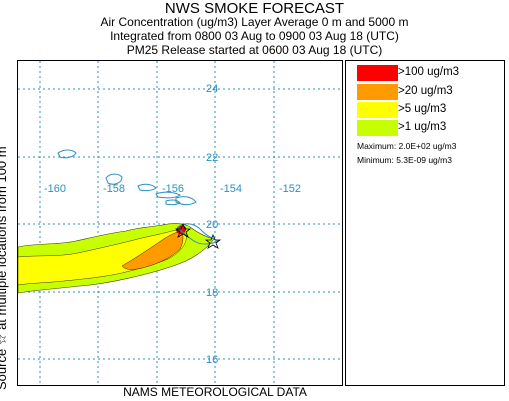  I want to click on forecast-title: NWS SMOKE FORECAST, so click(254, 8).